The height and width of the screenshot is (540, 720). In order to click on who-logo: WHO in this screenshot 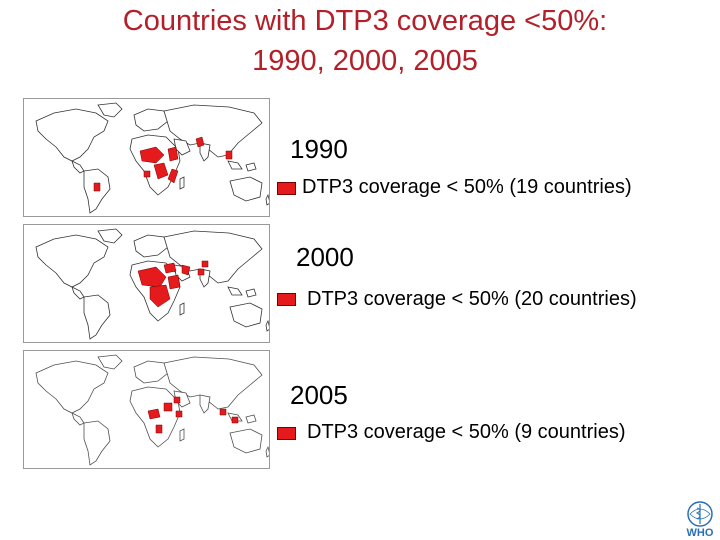, I will do `click(700, 519)`.